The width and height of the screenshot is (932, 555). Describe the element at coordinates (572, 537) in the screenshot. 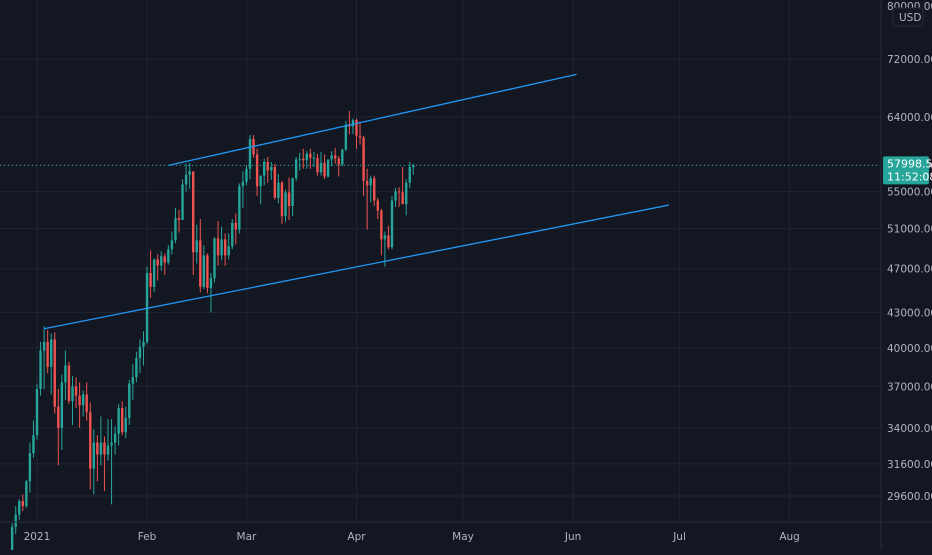

I see `time-tick-label: Jun` at that location.